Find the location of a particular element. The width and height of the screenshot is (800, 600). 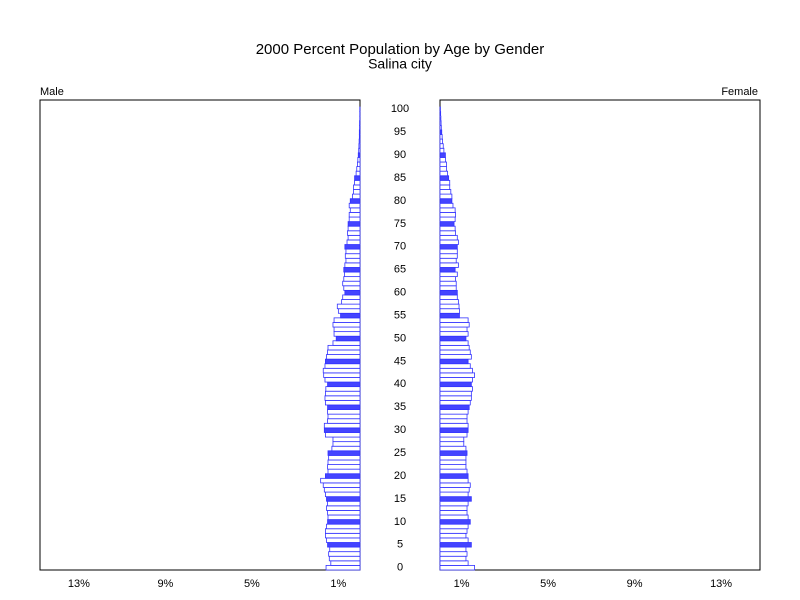

age-label: 45 is located at coordinates (400, 361).